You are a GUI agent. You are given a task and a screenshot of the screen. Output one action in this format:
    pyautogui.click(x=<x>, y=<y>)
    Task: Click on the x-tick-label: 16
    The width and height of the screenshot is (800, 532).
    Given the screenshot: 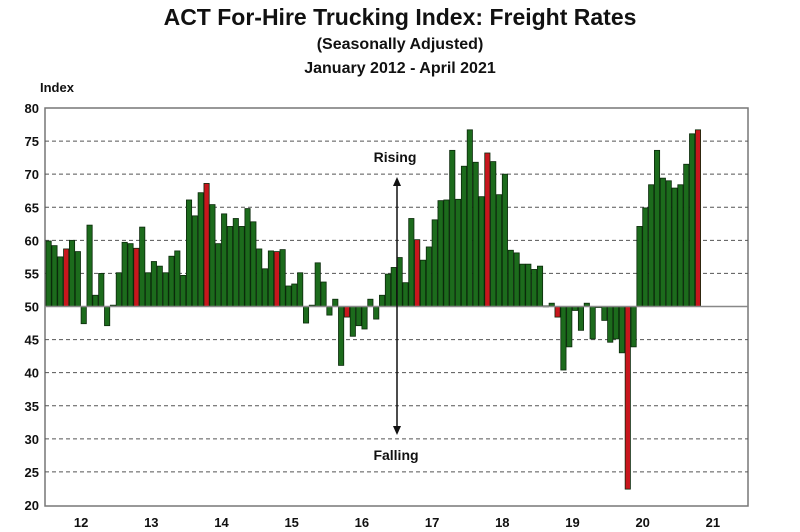 What is the action you would take?
    pyautogui.click(x=362, y=522)
    